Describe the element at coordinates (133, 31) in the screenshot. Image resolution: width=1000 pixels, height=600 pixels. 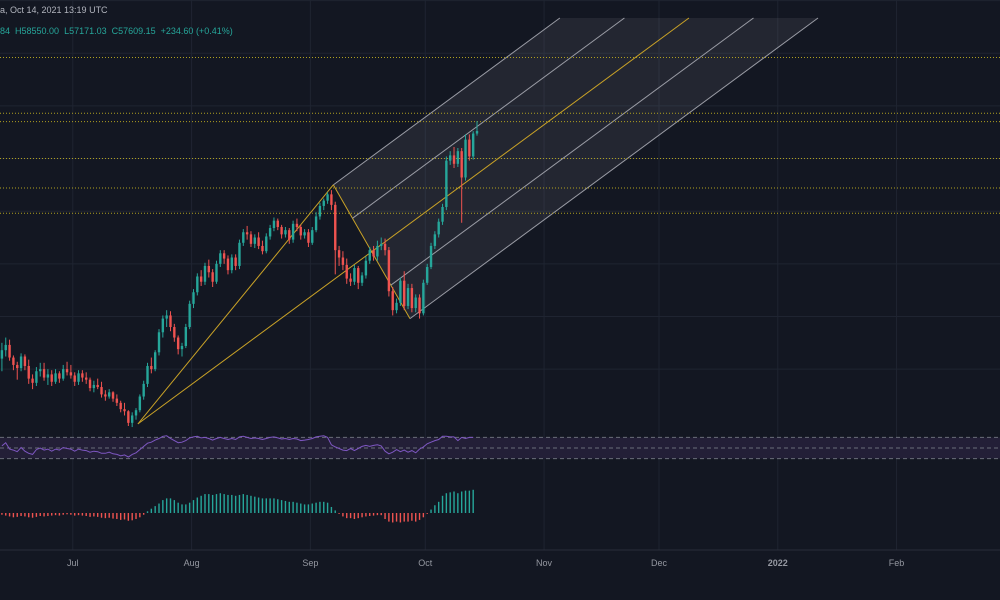
I see `ohlc-close: C57609.15` at that location.